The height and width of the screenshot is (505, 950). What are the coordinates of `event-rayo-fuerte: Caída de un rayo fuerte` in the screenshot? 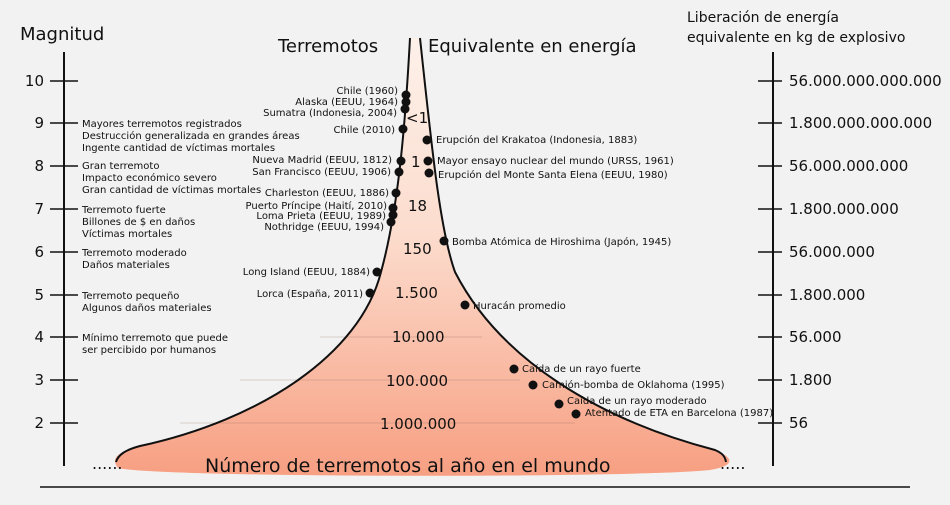 It's located at (581, 369).